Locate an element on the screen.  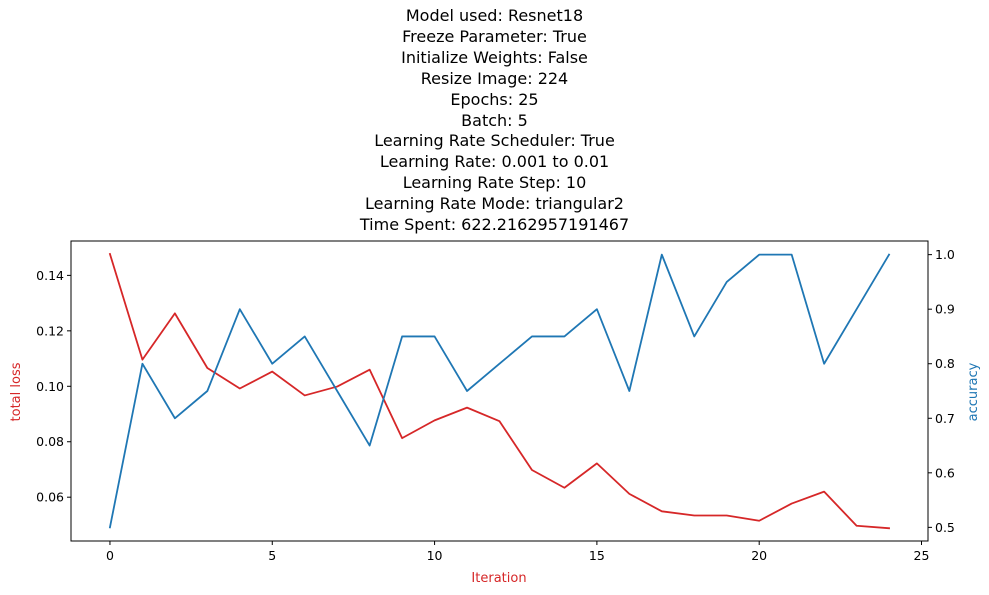
x-axis-label: Iteration is located at coordinates (498, 578).